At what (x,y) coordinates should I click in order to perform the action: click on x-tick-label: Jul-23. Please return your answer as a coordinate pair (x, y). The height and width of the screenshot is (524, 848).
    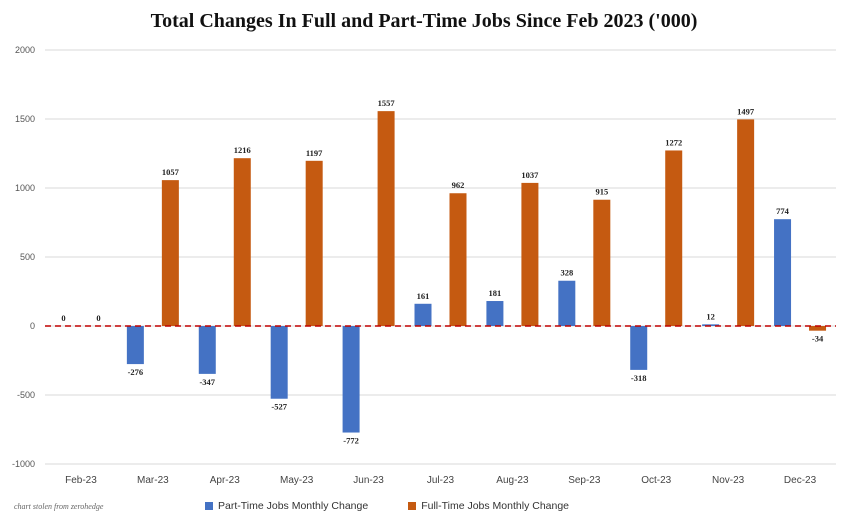
    Looking at the image, I should click on (441, 480).